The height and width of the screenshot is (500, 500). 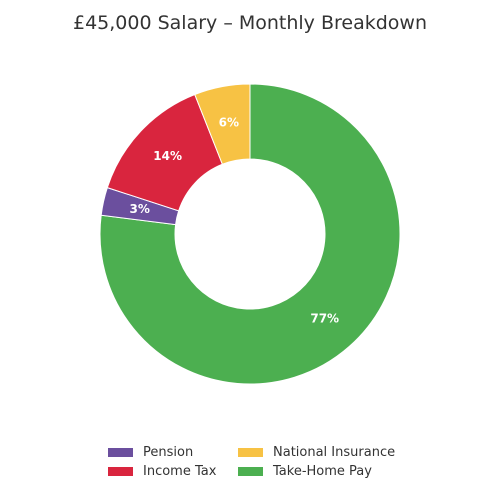 I want to click on chart-title: £45,000 Salary – Monthly Breakdown, so click(x=249, y=23).